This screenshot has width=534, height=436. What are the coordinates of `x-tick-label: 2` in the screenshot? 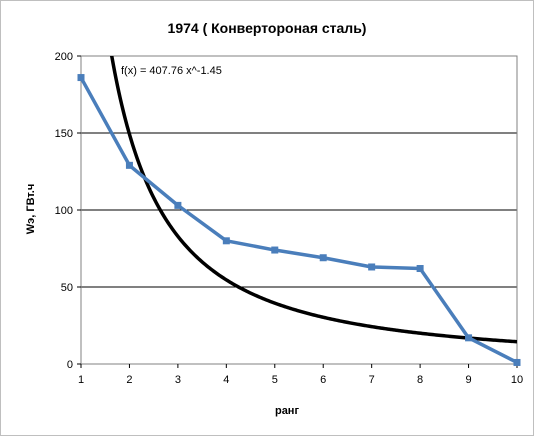 It's located at (129, 380).